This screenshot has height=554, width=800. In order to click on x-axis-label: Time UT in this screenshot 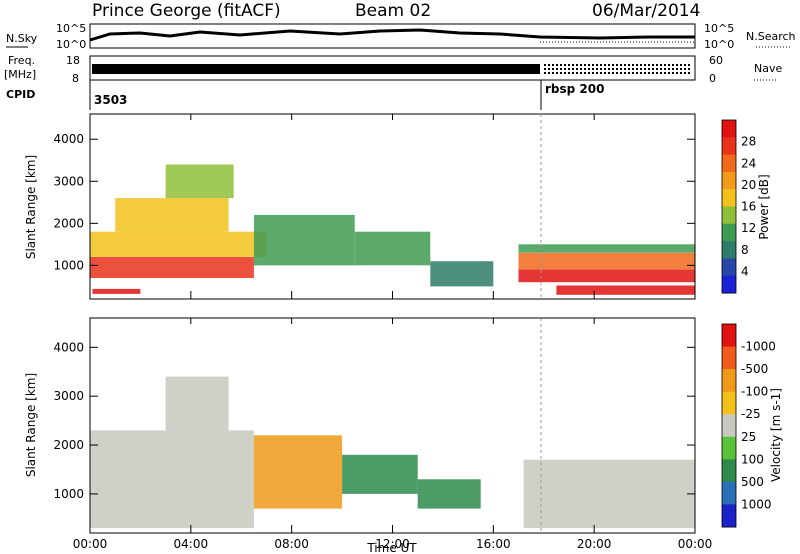, I will do `click(391, 547)`.